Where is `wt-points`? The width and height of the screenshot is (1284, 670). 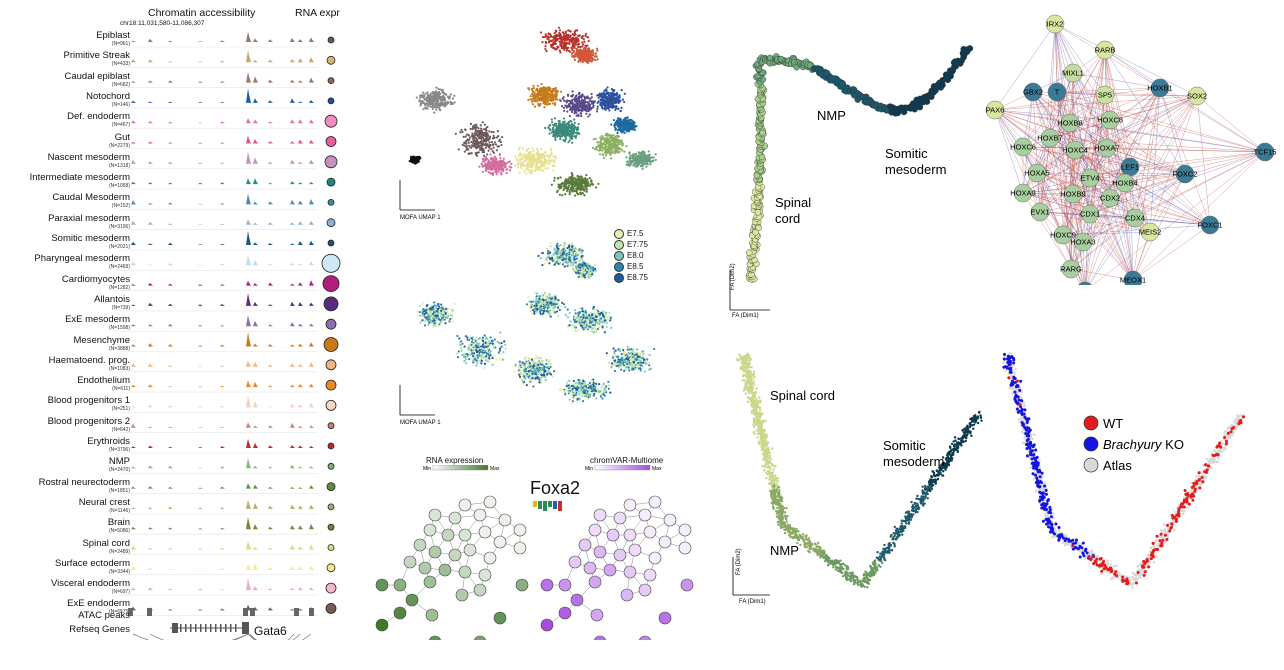 wt-points is located at coordinates (1126, 481).